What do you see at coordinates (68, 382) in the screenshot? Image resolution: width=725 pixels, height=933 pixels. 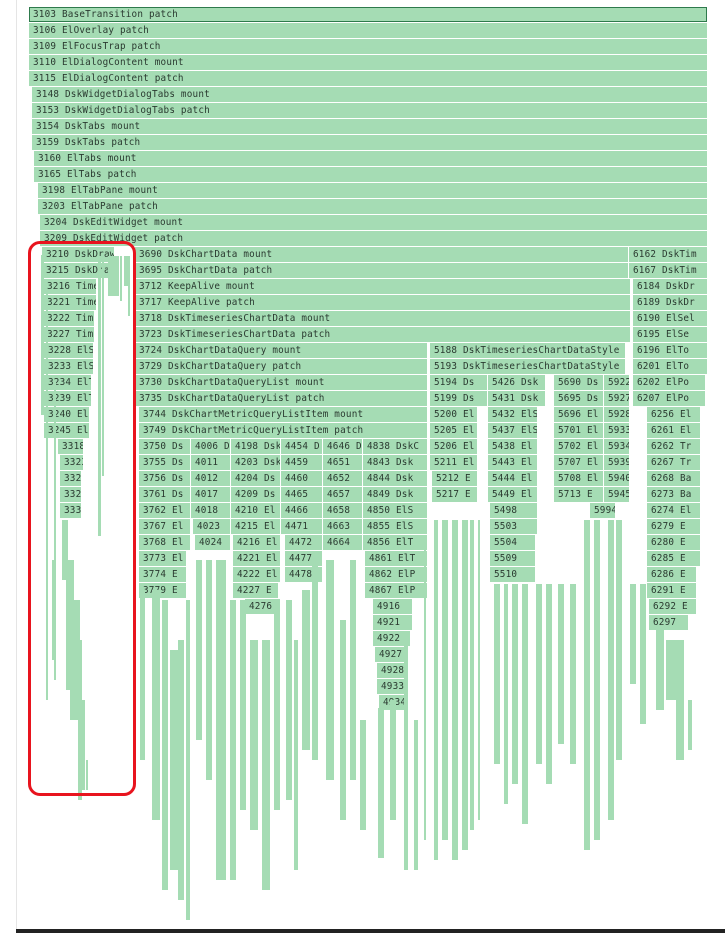 I see `flame-frame: 3234 ElT` at bounding box center [68, 382].